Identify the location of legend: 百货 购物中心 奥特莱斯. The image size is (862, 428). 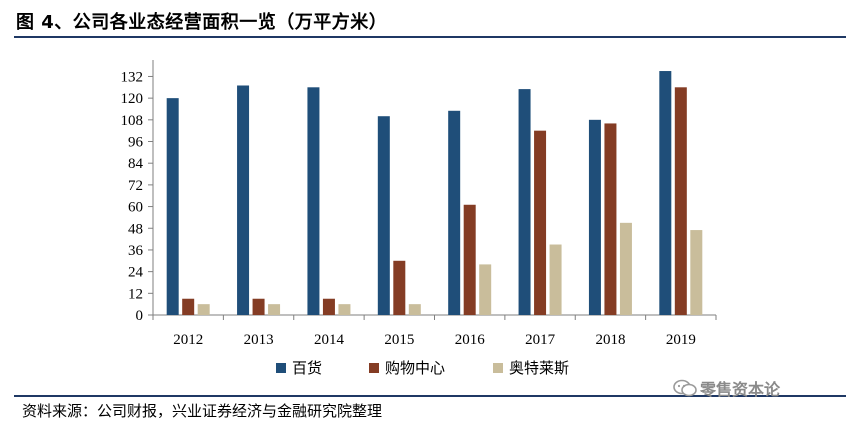
(422, 368).